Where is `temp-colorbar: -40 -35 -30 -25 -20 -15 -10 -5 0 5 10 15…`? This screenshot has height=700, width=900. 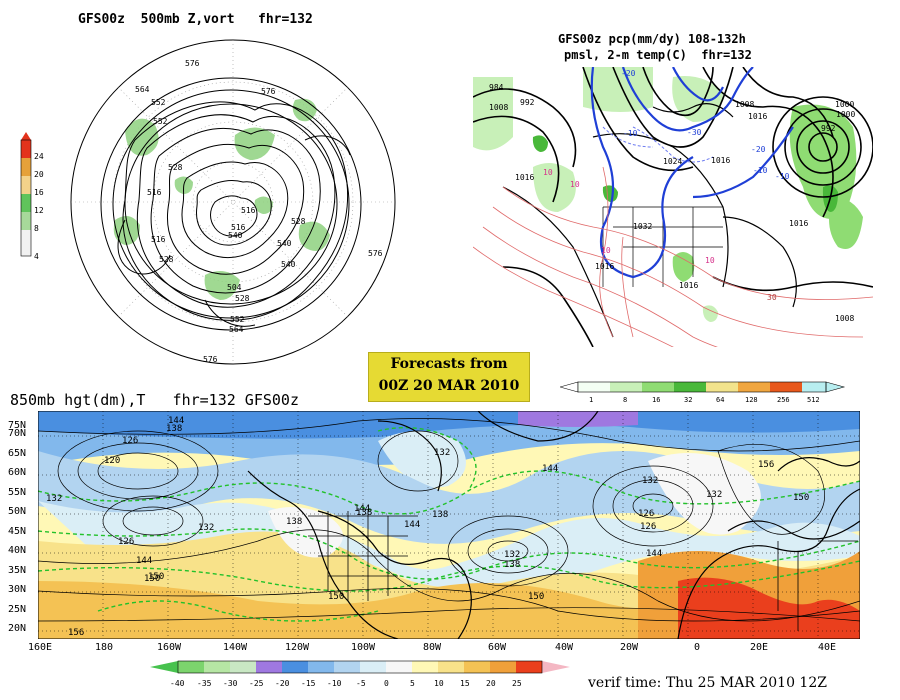 temp-colorbar: -40 -35 -30 -25 -20 -15 -10 -5 0 5 10 15… is located at coordinates (360, 674).